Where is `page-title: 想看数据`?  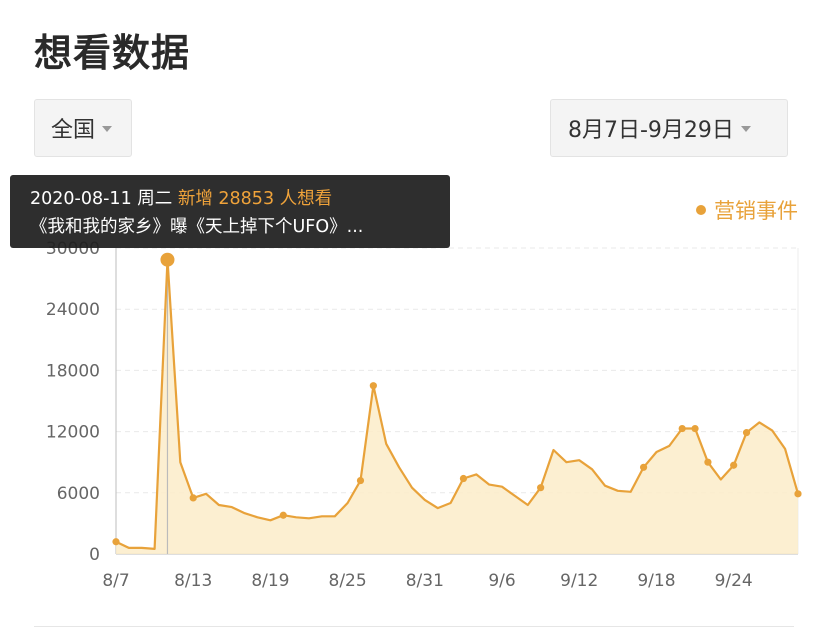
page-title: 想看数据 is located at coordinates (112, 53).